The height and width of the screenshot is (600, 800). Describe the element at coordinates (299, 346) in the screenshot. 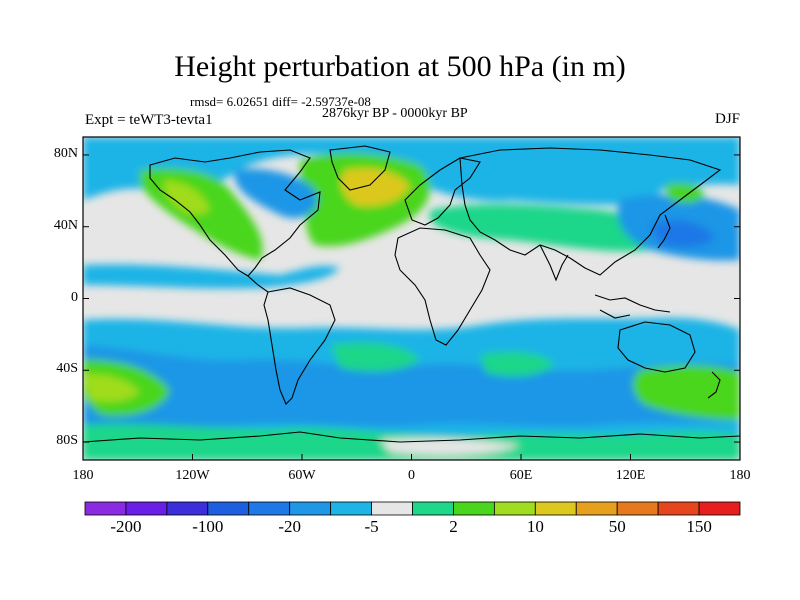

I see `south-america-outline` at that location.